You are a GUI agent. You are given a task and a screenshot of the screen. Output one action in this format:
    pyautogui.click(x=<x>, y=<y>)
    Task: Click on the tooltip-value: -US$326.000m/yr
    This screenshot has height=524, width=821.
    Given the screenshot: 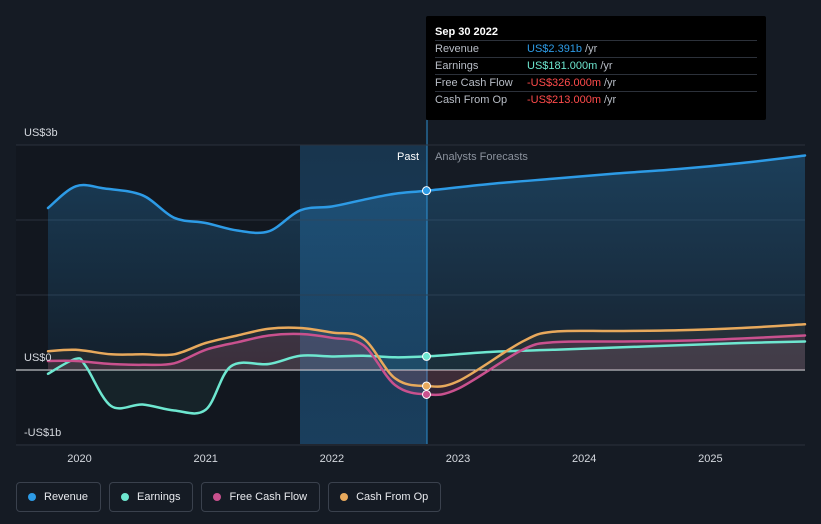 What is the action you would take?
    pyautogui.click(x=571, y=83)
    